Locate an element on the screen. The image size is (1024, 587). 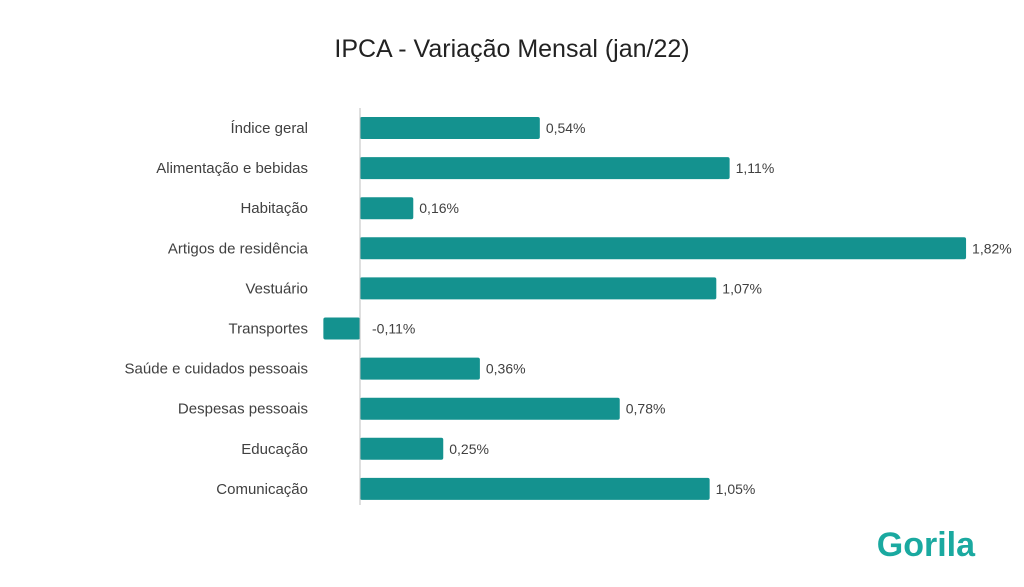
category-label-6: Saúde e cuidados pessoais is located at coordinates (216, 369).